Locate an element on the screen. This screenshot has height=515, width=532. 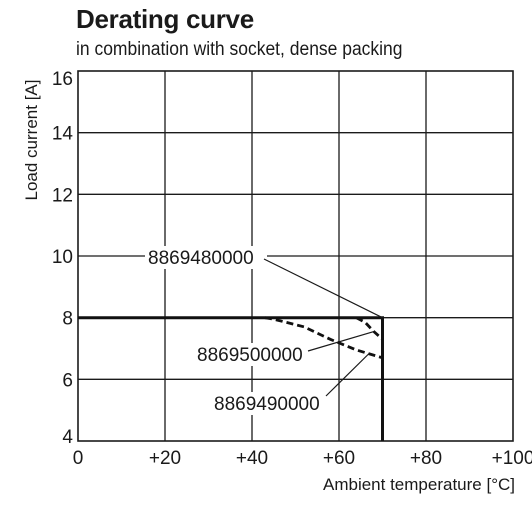
chart-title: Derating curve is located at coordinates (165, 19).